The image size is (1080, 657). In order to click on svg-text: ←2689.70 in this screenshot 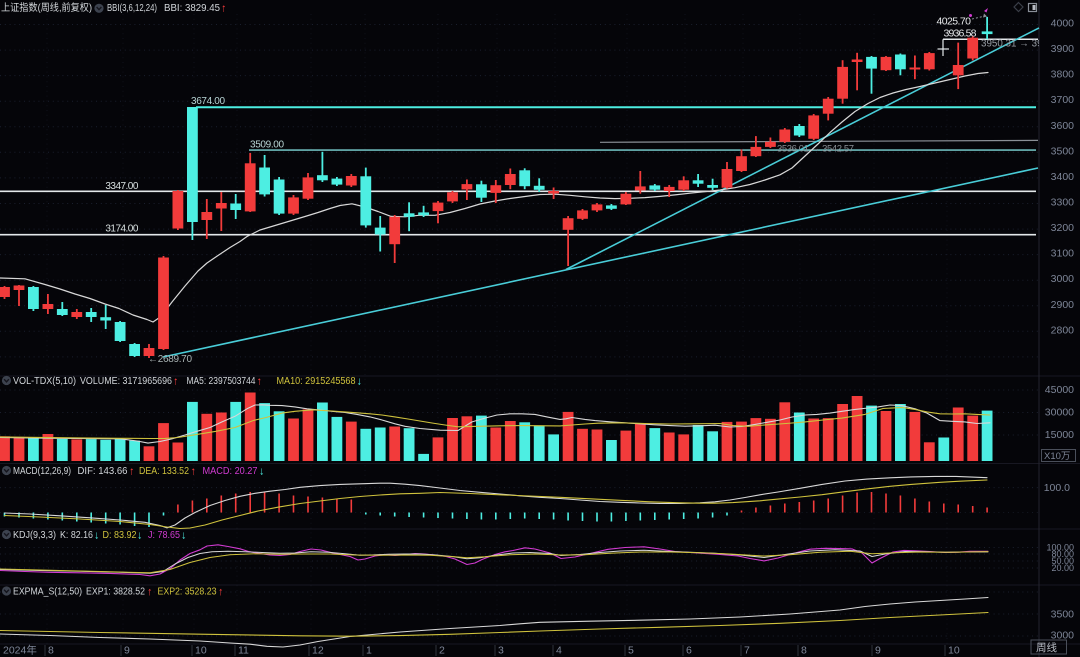, I will do `click(170, 359)`.